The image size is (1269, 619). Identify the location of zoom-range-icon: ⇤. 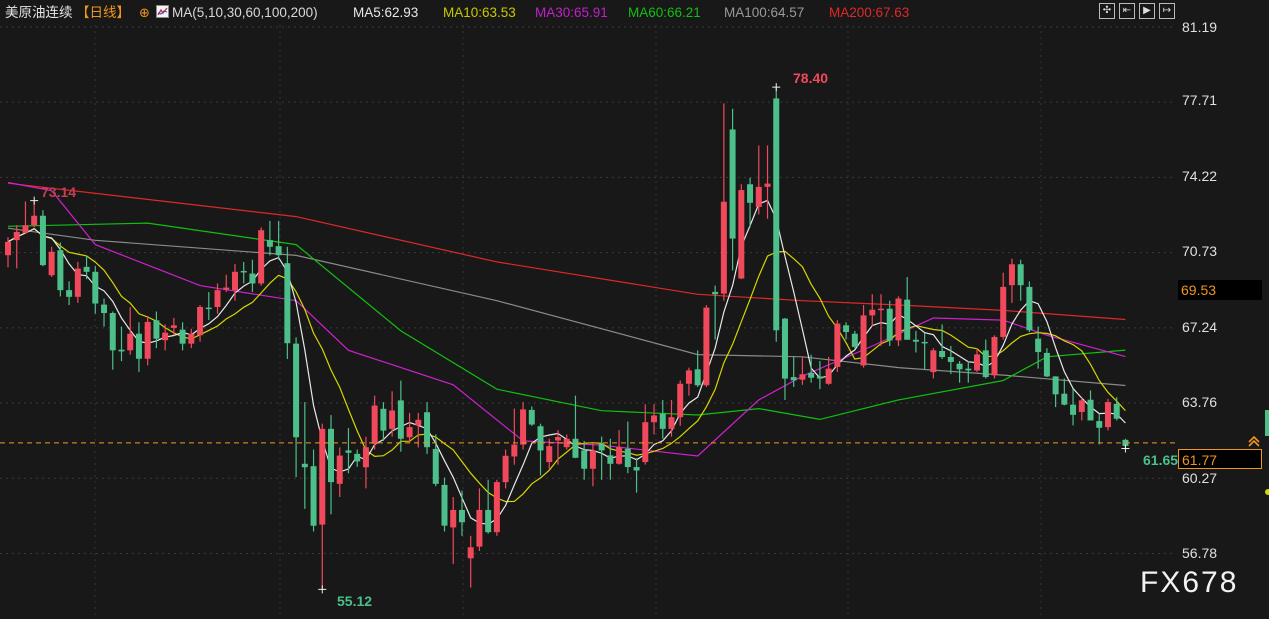
(1127, 11).